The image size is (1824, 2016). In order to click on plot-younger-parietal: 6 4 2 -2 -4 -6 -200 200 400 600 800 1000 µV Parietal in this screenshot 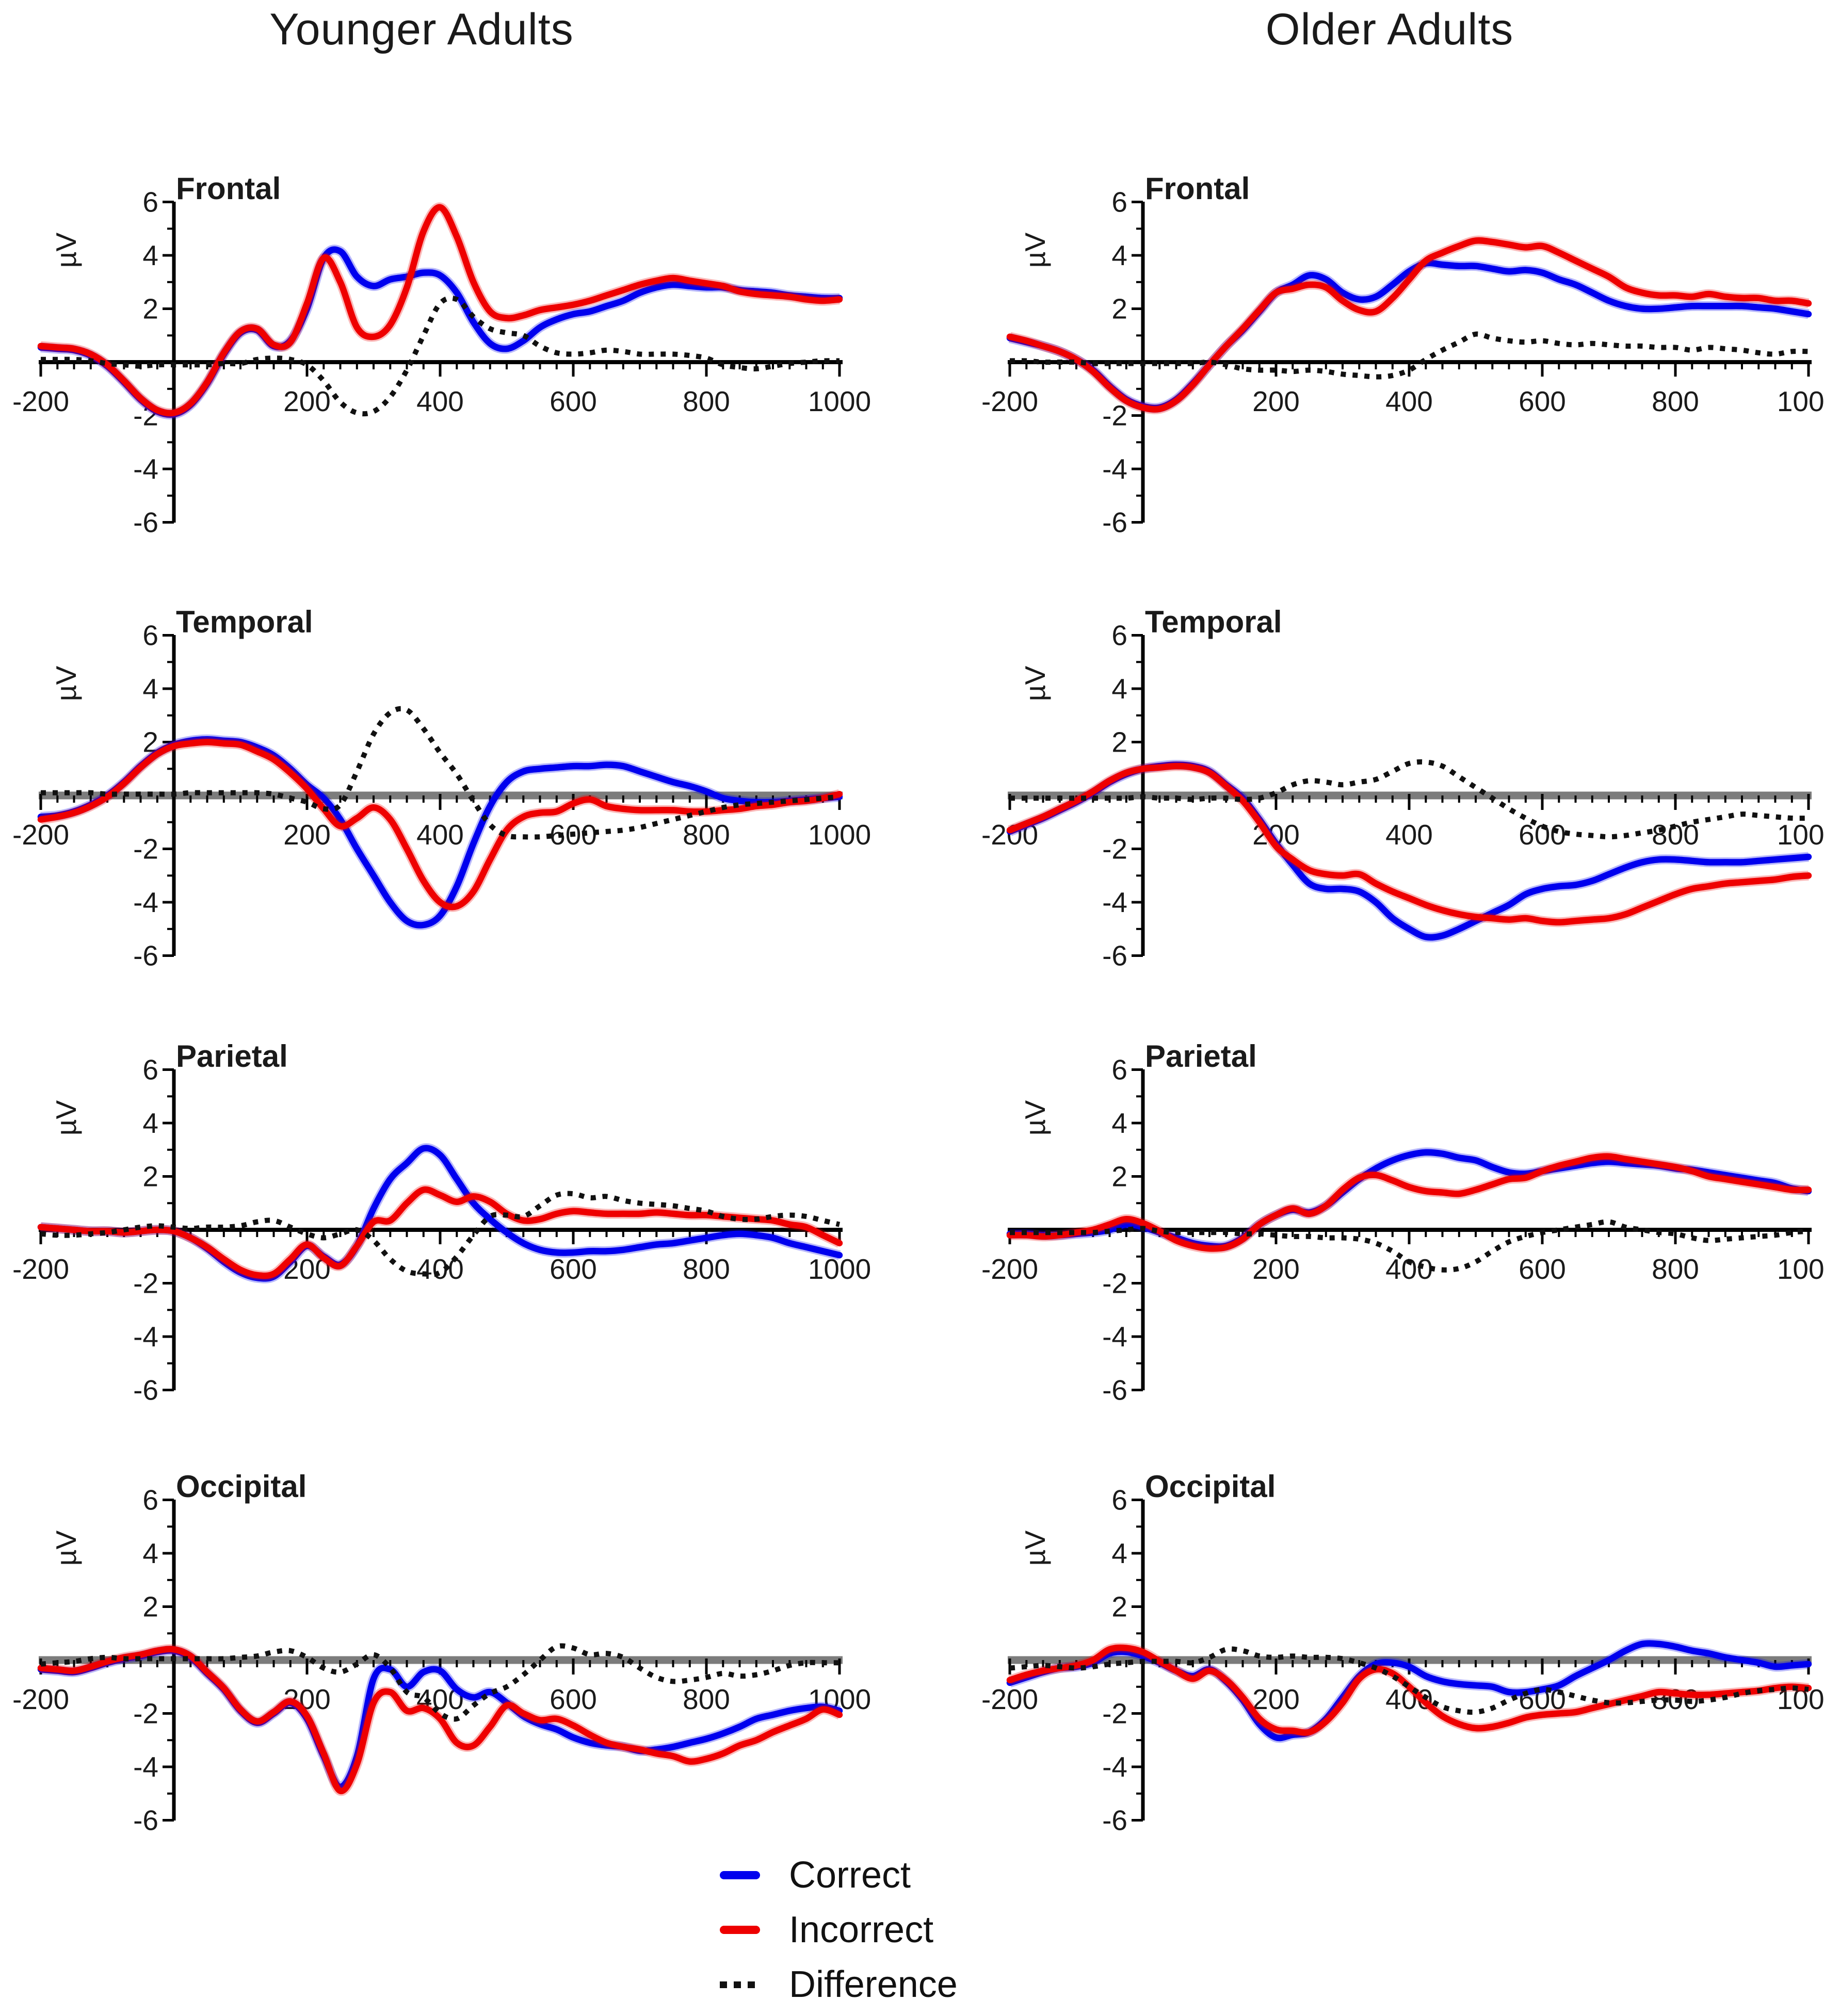, I will do `click(443, 1230)`.